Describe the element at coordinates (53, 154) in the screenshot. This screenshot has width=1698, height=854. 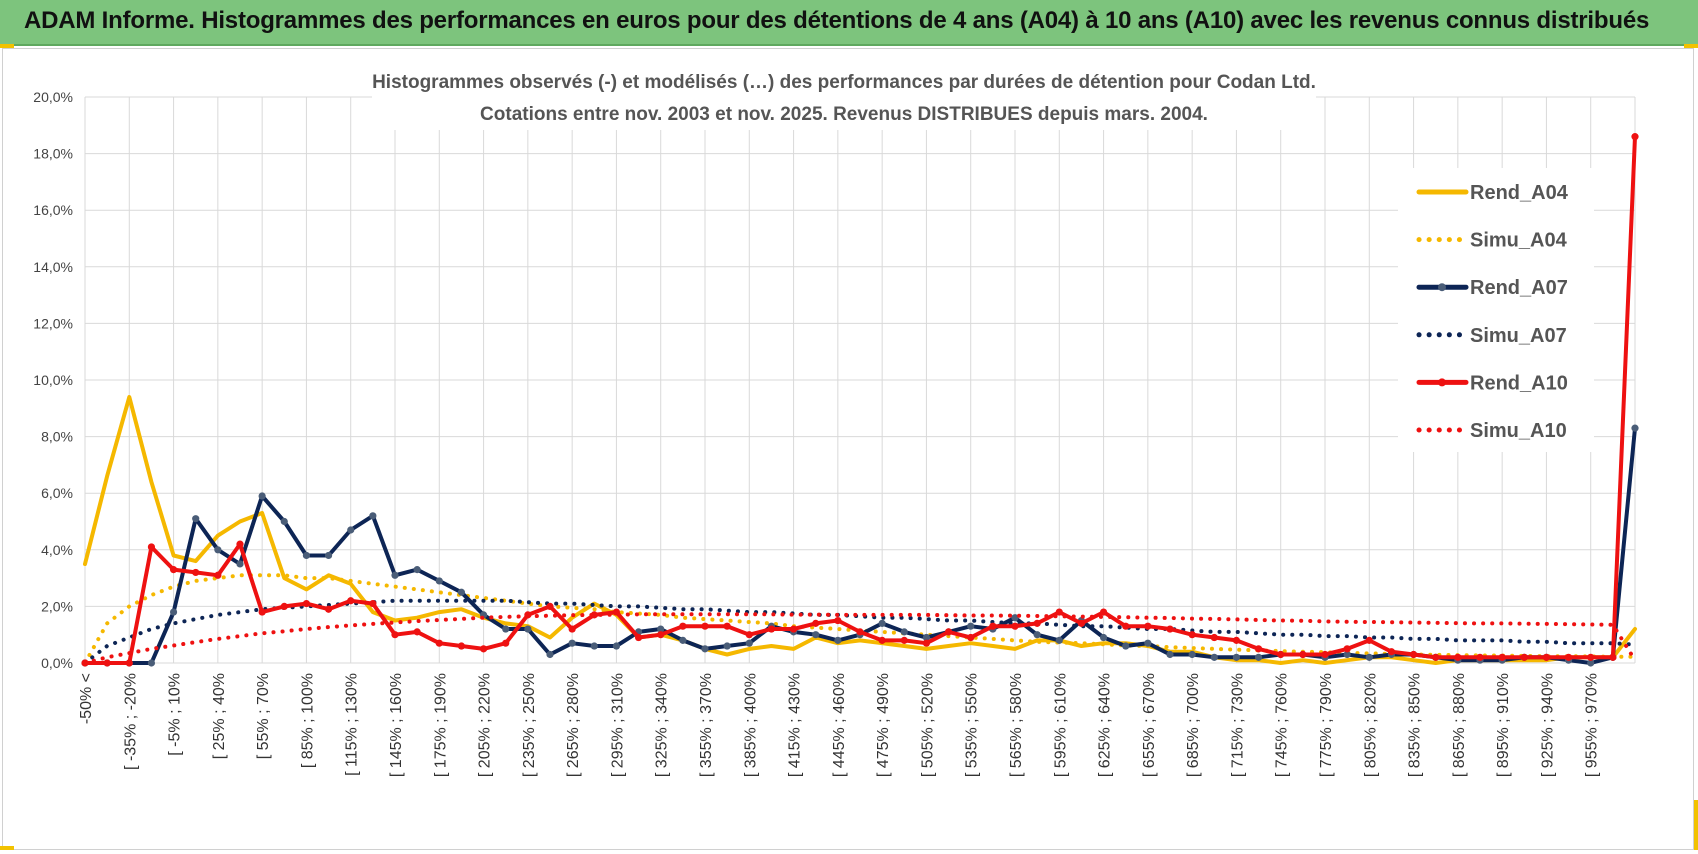
I see `y-tick-label: 18,0%` at that location.